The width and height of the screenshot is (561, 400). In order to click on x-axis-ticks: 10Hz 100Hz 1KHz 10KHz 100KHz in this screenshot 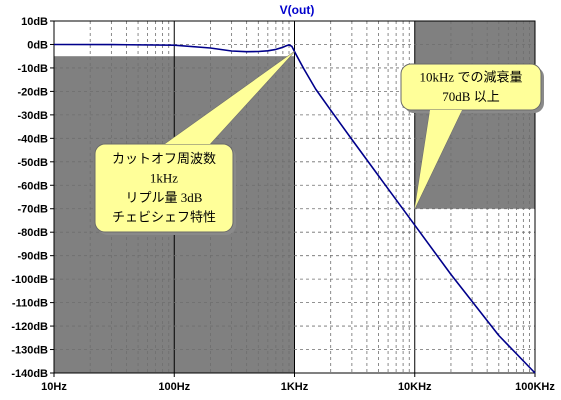, I will do `click(298, 383)`.